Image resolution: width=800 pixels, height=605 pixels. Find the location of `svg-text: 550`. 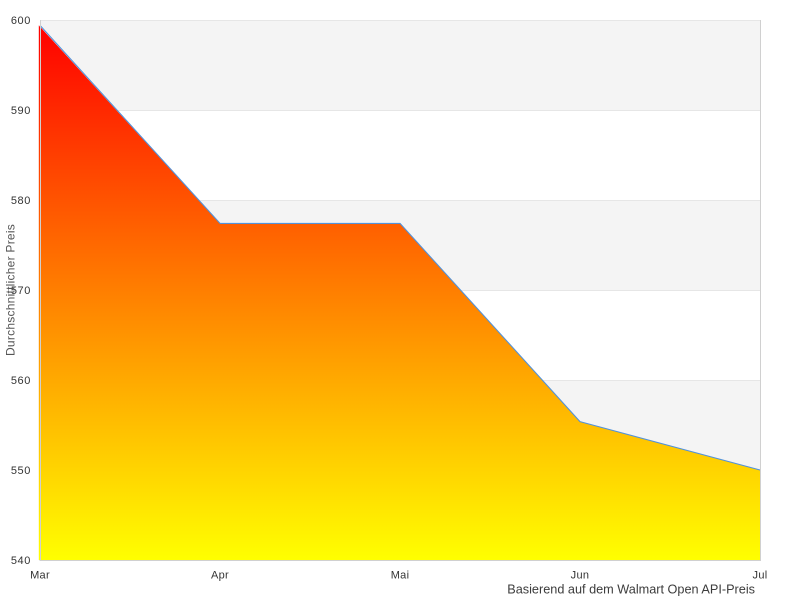

svg-text: 550 is located at coordinates (21, 471).